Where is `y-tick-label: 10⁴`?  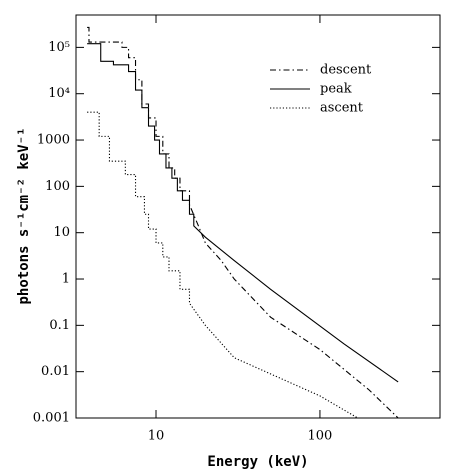 y-tick-label: 10⁴ is located at coordinates (59, 93).